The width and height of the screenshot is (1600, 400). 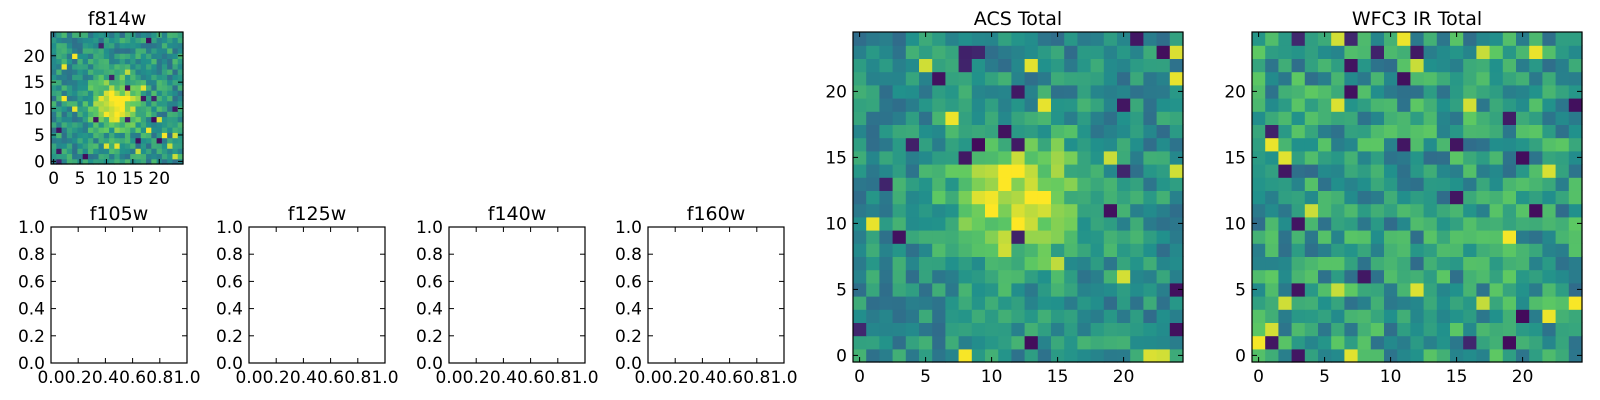 What do you see at coordinates (1417, 19) in the screenshot?
I see `panel-title-wfc3-ir-total: WFC3 IR Total` at bounding box center [1417, 19].